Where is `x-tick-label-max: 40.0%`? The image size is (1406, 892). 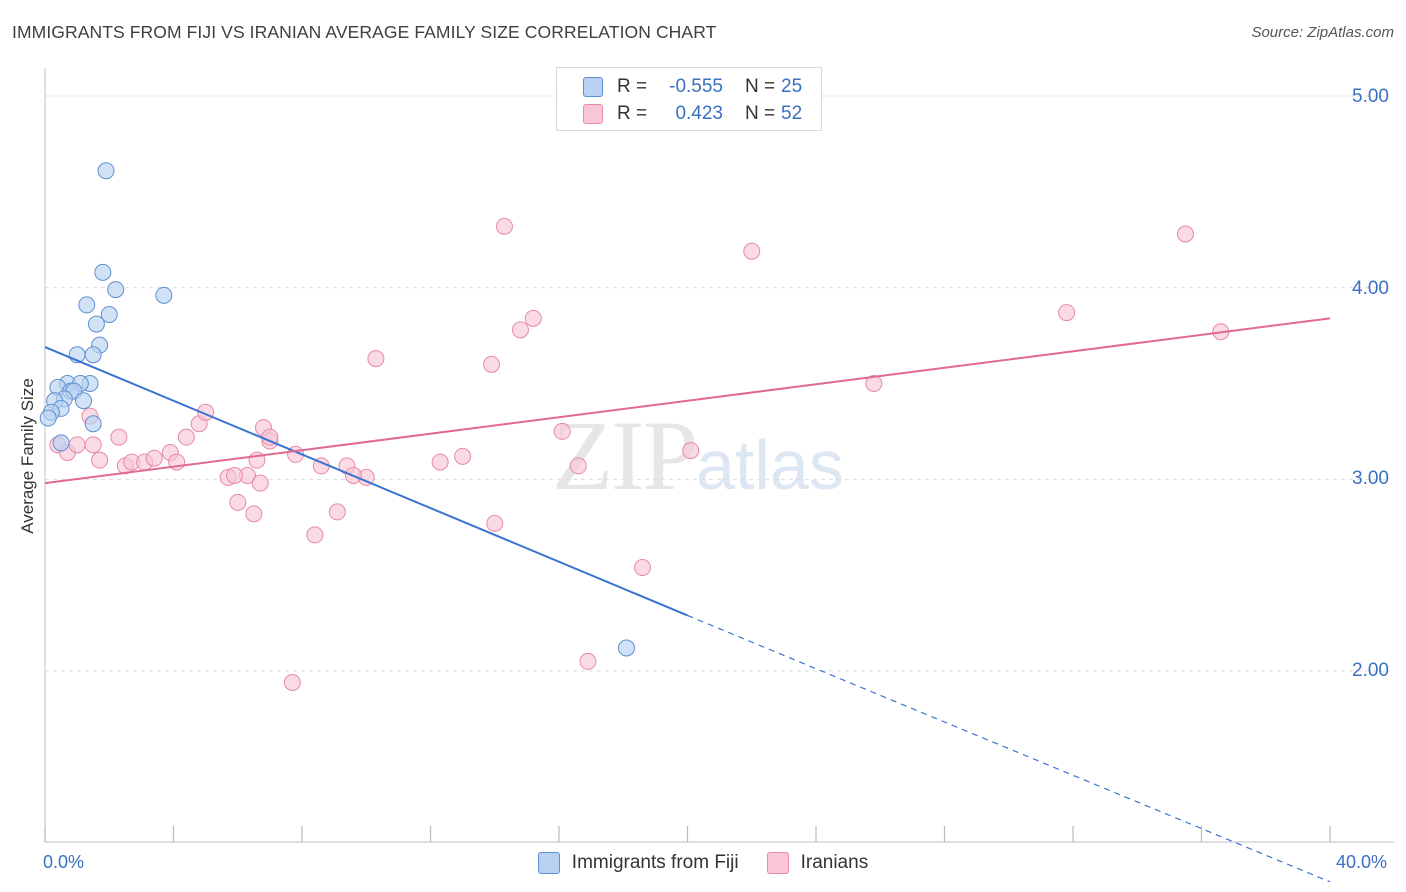 x-tick-label-max: 40.0% is located at coordinates (1362, 862).